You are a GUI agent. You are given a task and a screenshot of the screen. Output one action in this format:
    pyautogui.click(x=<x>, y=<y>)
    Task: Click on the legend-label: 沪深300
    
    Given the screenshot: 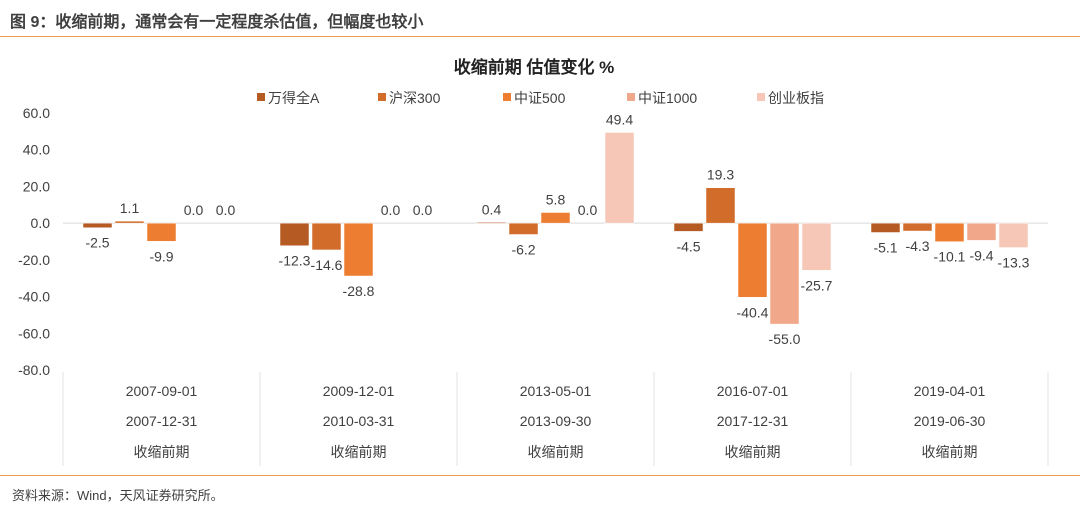 What is the action you would take?
    pyautogui.click(x=415, y=98)
    